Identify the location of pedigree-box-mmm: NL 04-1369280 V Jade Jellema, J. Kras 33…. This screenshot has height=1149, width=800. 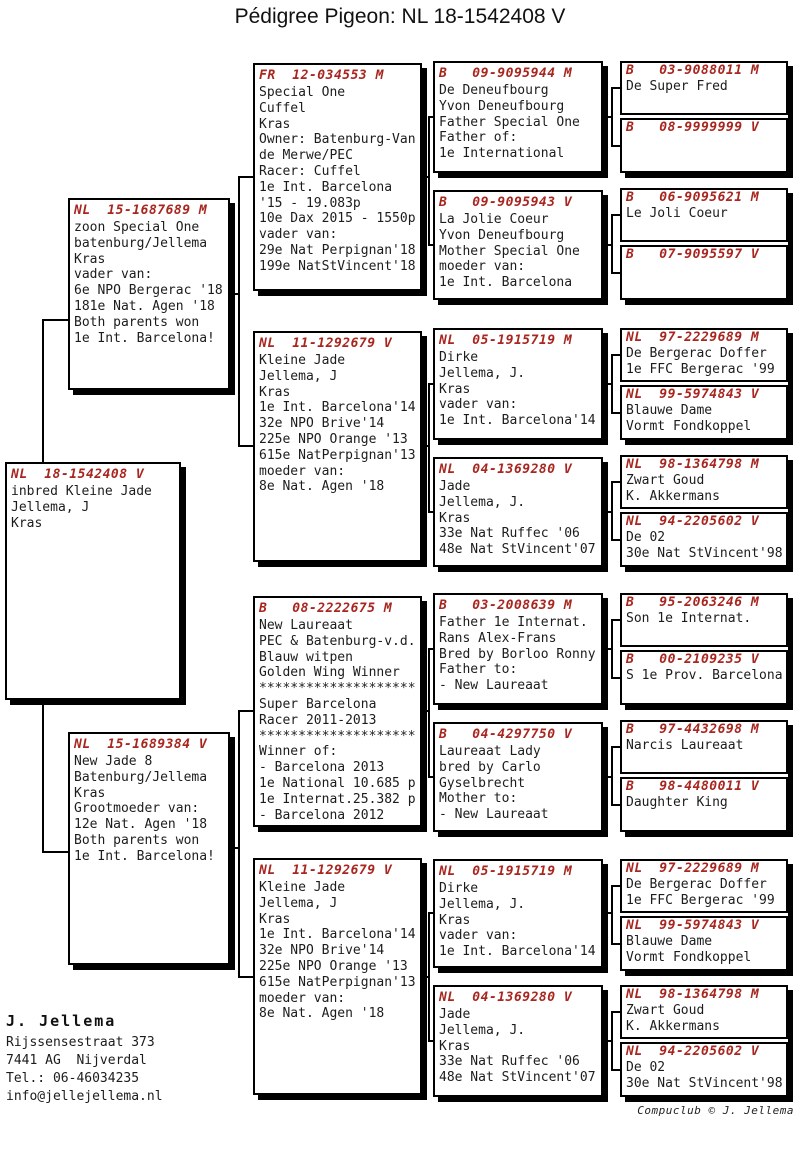
(518, 1041).